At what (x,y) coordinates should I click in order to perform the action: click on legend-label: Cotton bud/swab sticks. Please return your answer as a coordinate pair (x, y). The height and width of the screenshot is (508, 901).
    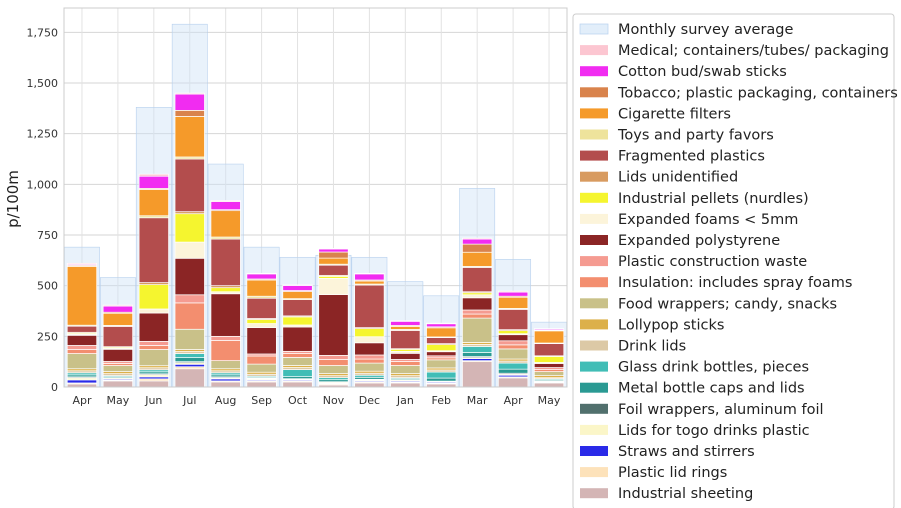
    Looking at the image, I should click on (702, 72).